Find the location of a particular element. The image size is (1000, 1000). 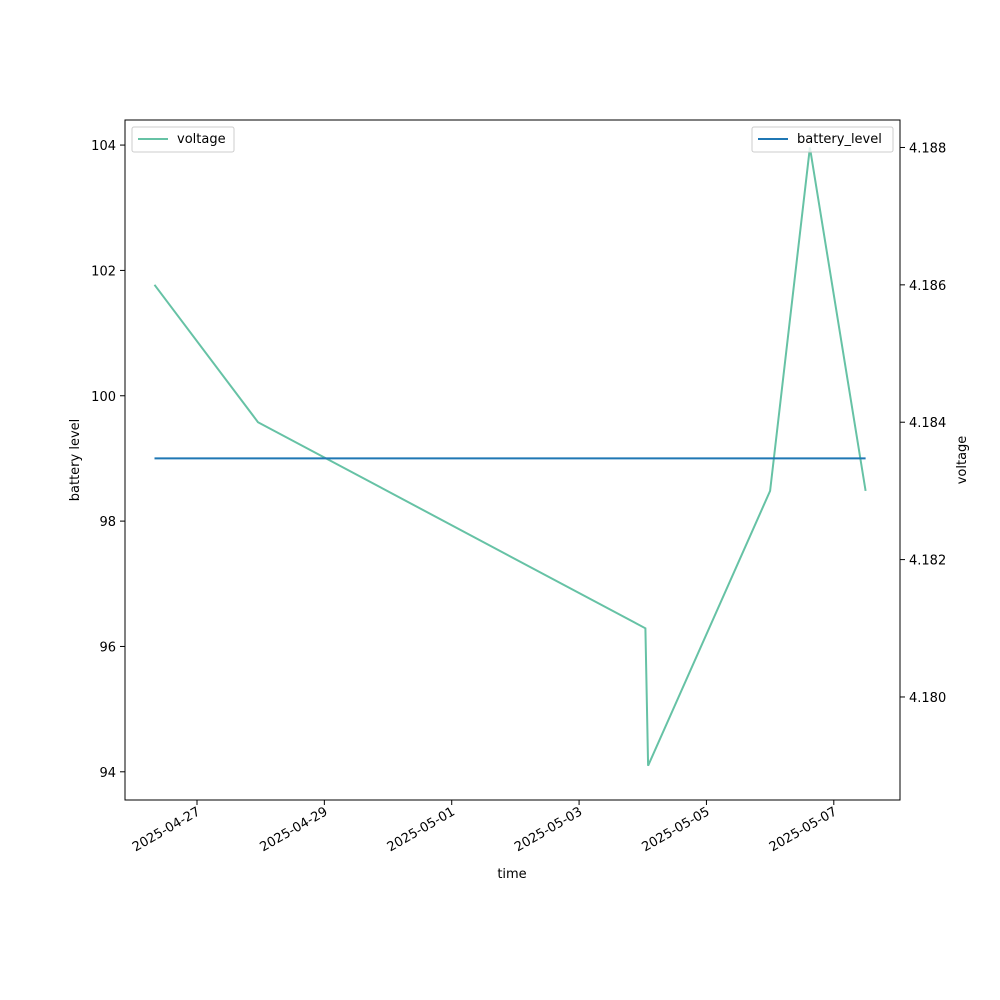

y-axis-right: 4.180 4.182 4.184 4.186 4.188 is located at coordinates (923, 423).